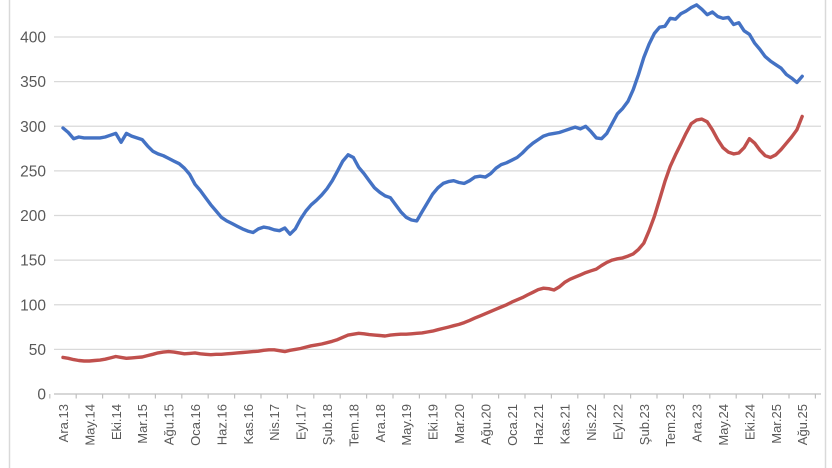  Describe the element at coordinates (41, 395) in the screenshot. I see `y-tick-label: 0` at that location.